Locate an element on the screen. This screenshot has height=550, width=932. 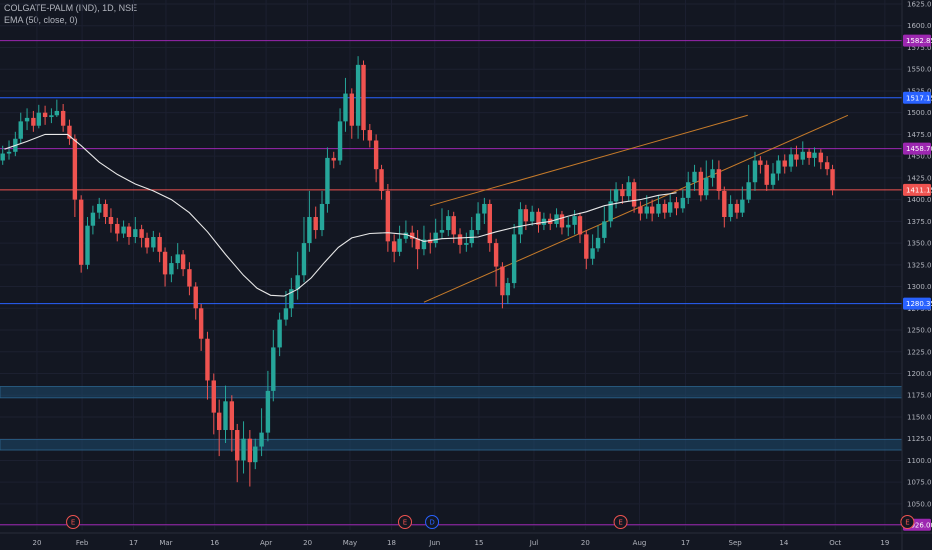
x-tick-label: 16 is located at coordinates (214, 543).